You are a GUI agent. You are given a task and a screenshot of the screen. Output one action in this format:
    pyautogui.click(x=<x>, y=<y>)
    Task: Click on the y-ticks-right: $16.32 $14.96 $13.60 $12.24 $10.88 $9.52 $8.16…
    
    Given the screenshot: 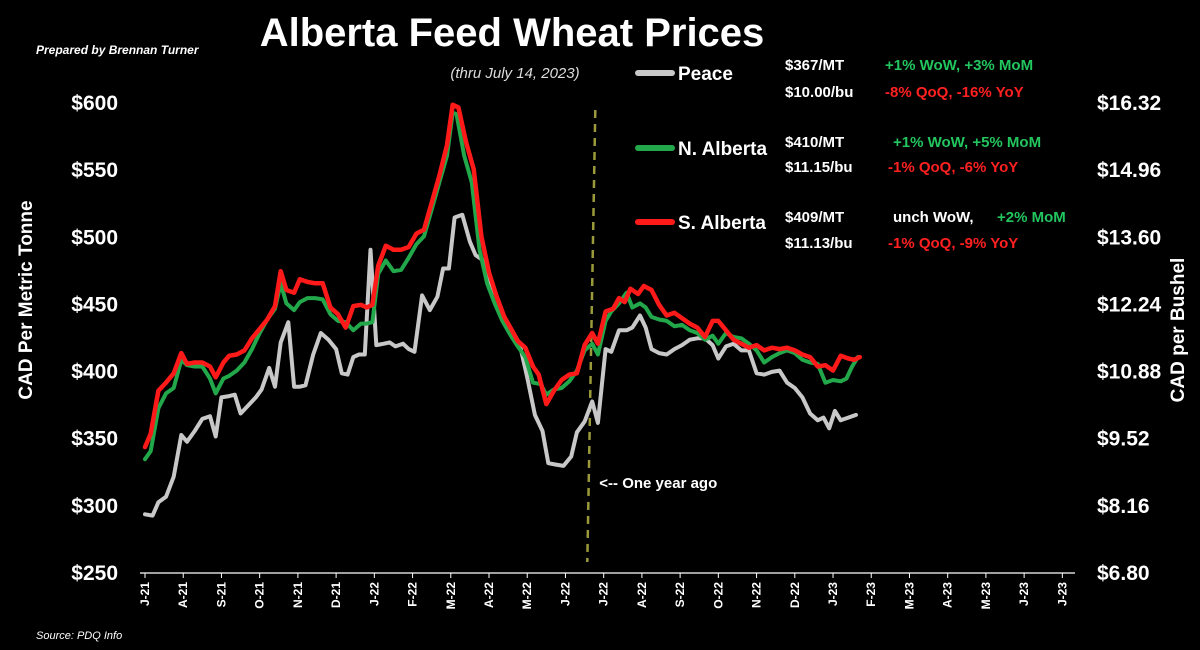 What is the action you would take?
    pyautogui.click(x=1129, y=338)
    